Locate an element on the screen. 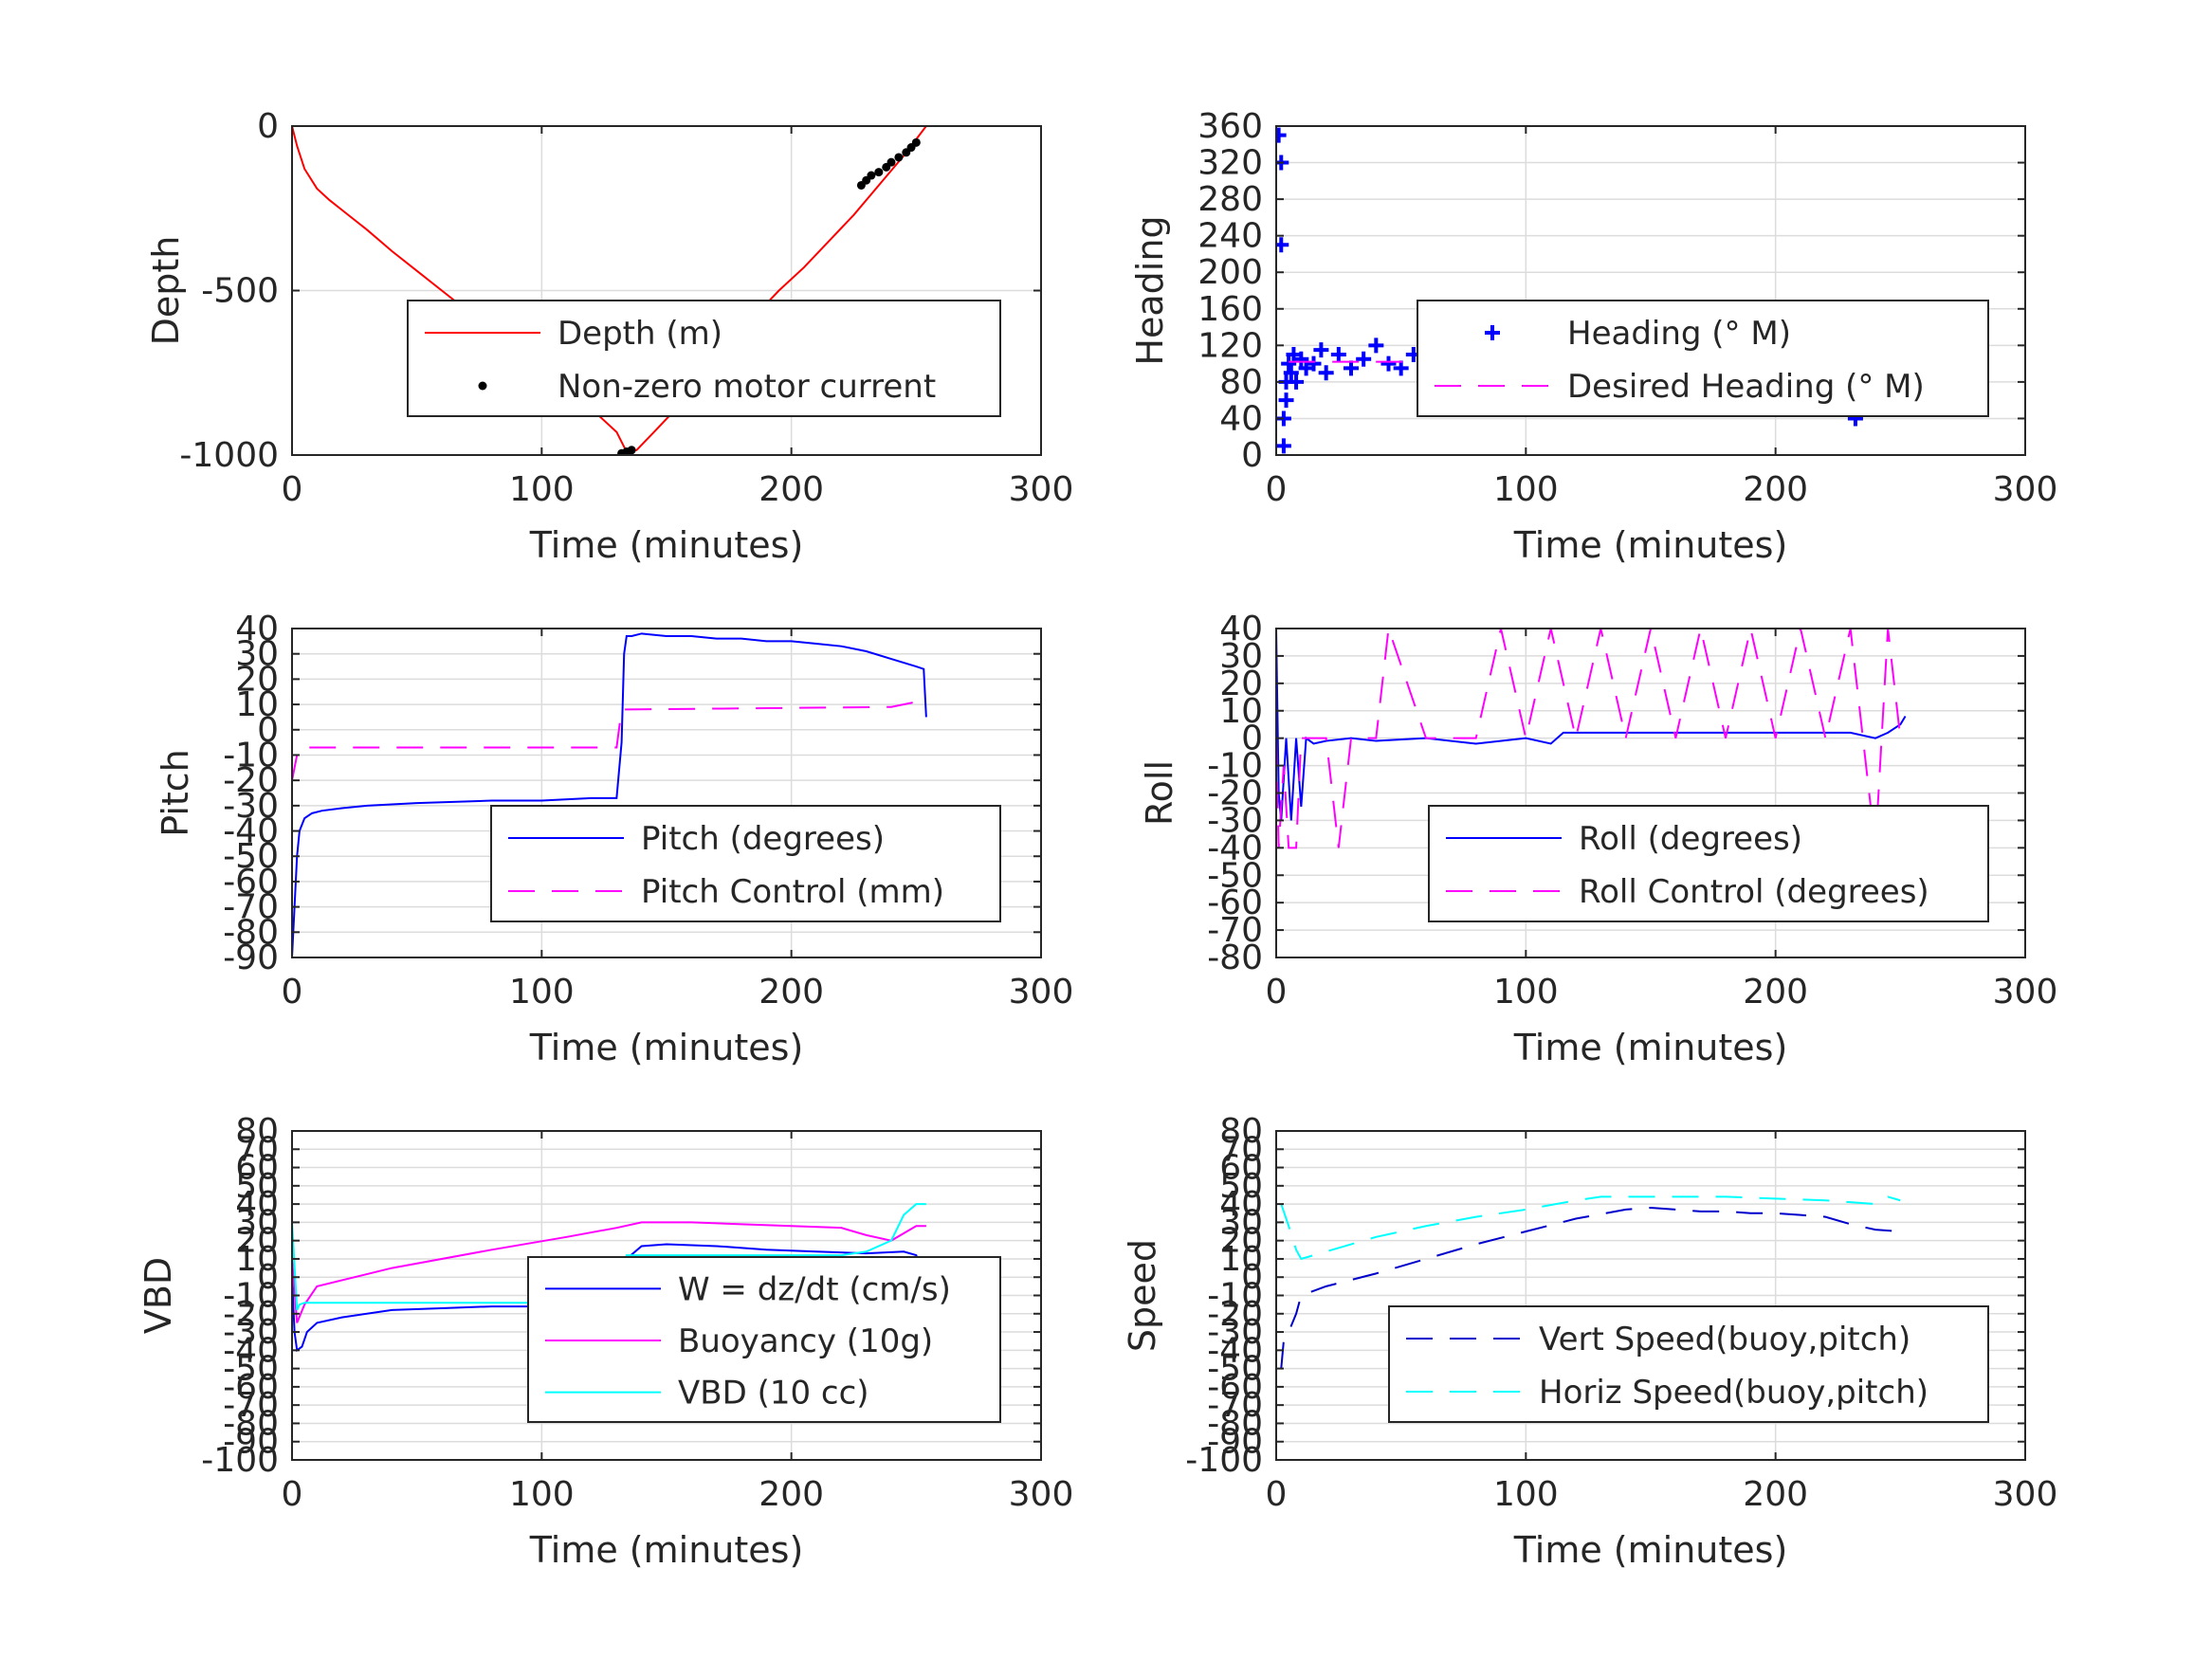 The image size is (2212, 1659). vbd-y-tick-label-8: 0 is located at coordinates (268, 1277).